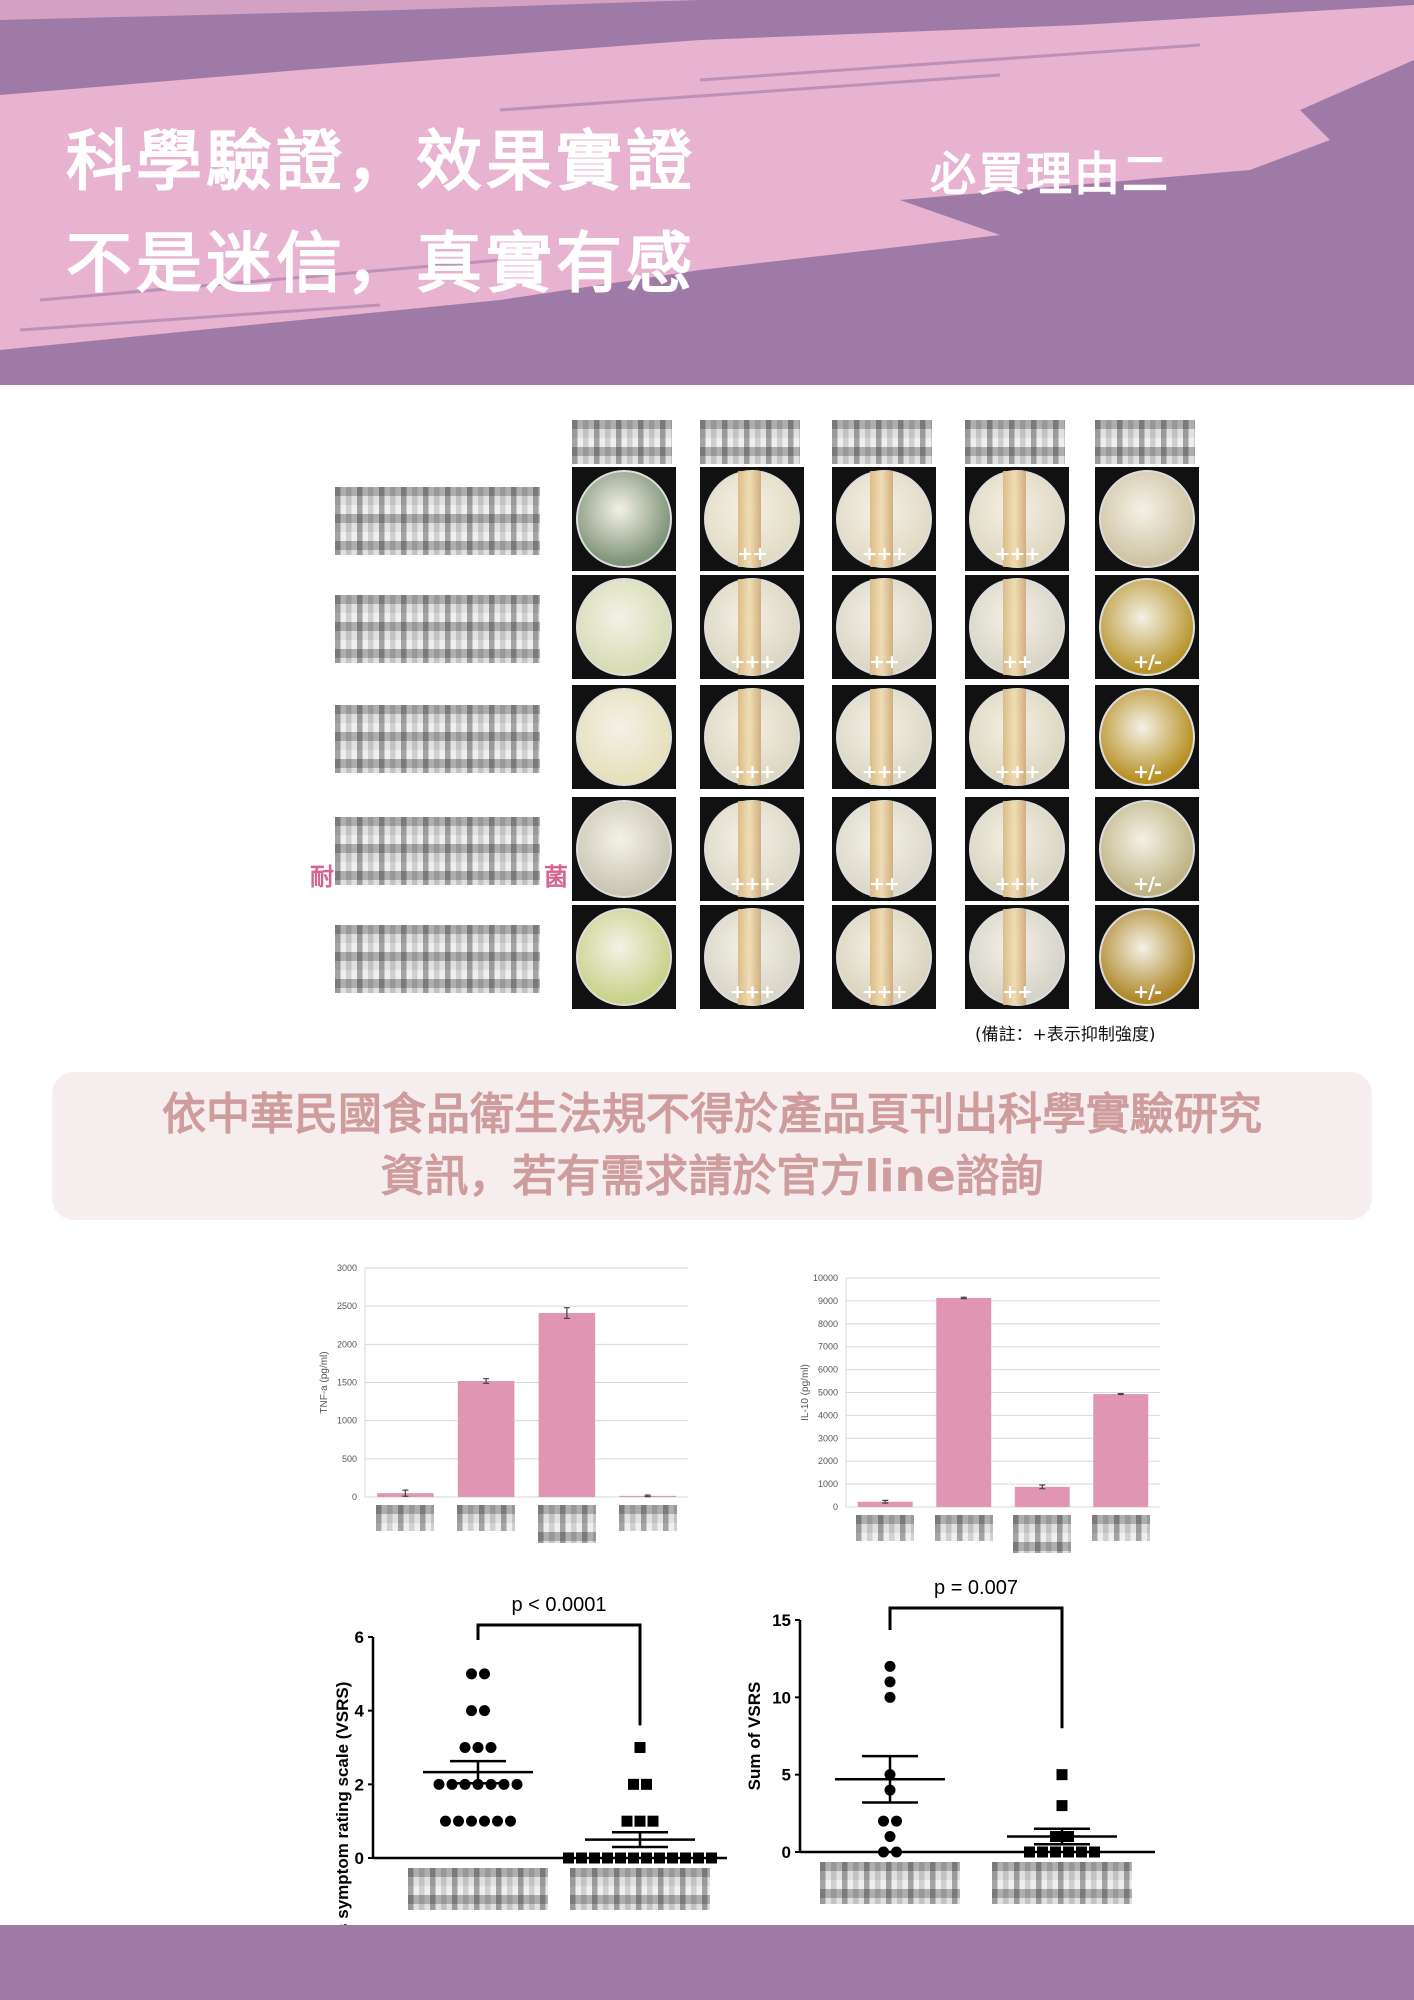 This screenshot has height=2000, width=1414. What do you see at coordinates (1050, 174) in the screenshot?
I see `reason-tag: 必買理由二` at bounding box center [1050, 174].